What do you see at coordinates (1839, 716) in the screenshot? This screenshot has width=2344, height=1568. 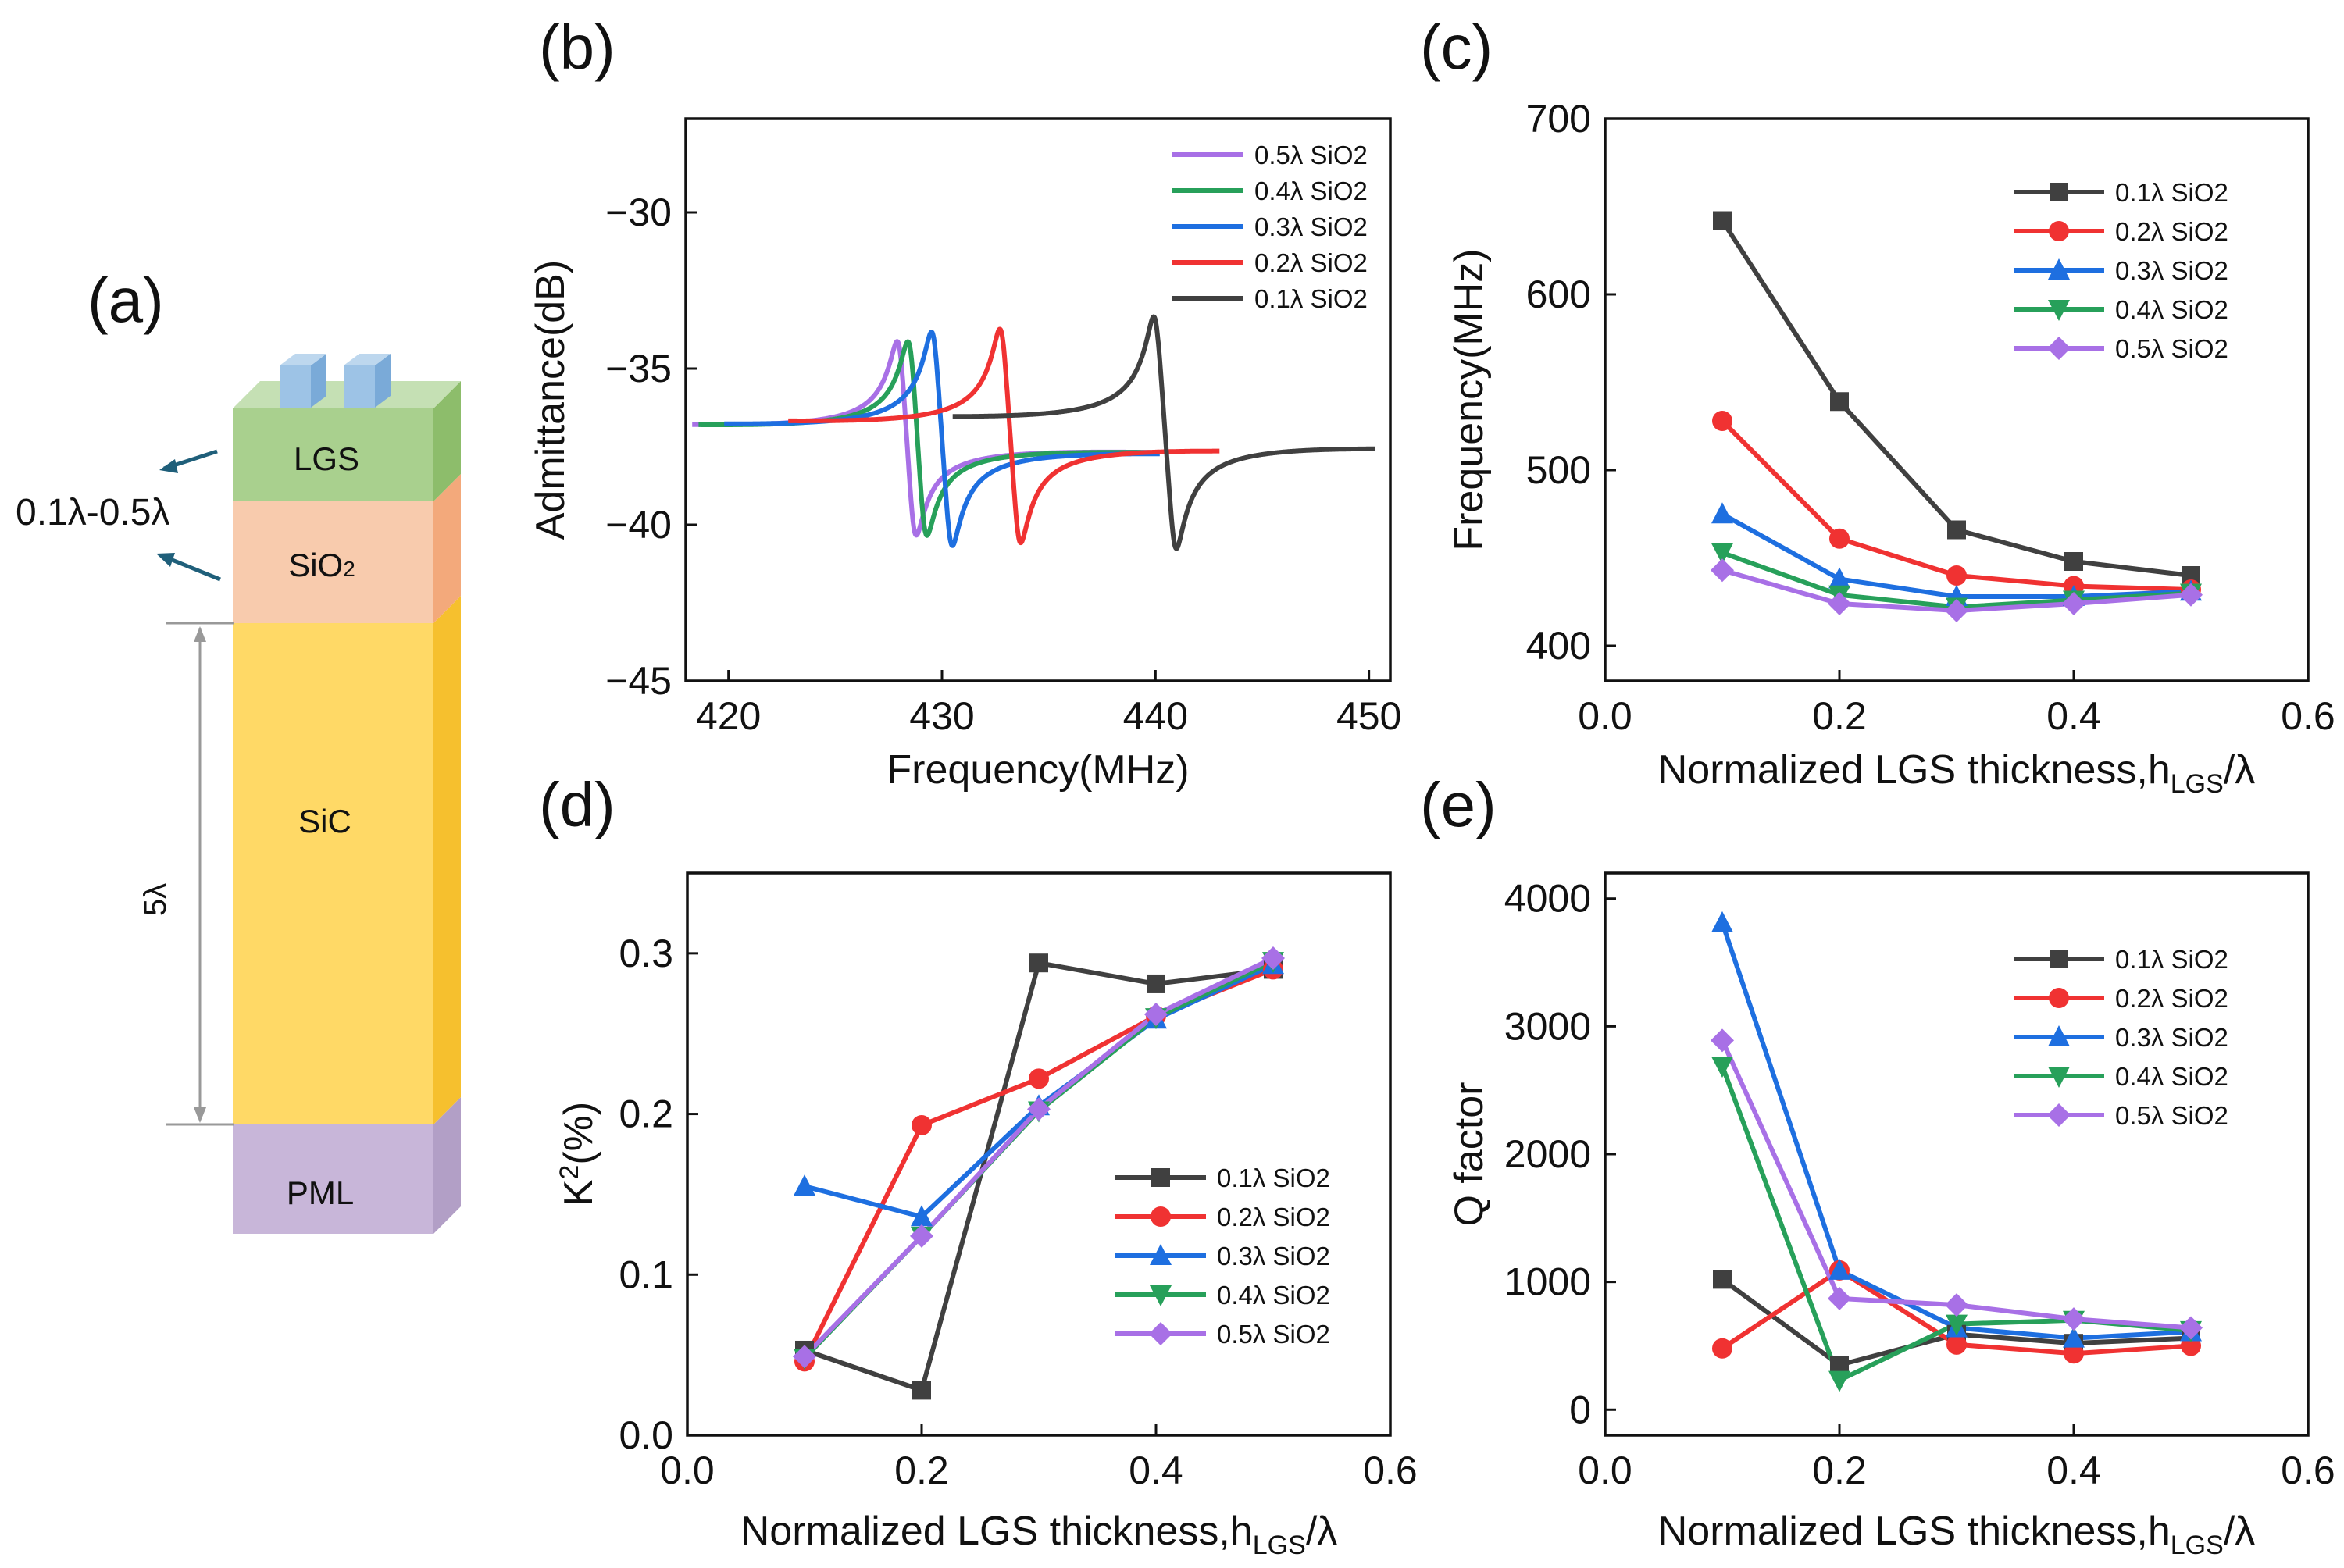 I see `x-tick-label: 0.2` at bounding box center [1839, 716].